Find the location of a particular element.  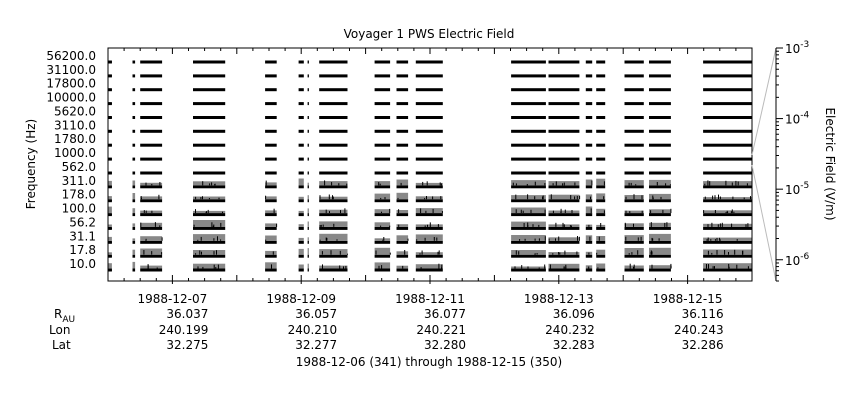

channel-row is located at coordinates (430, 211).